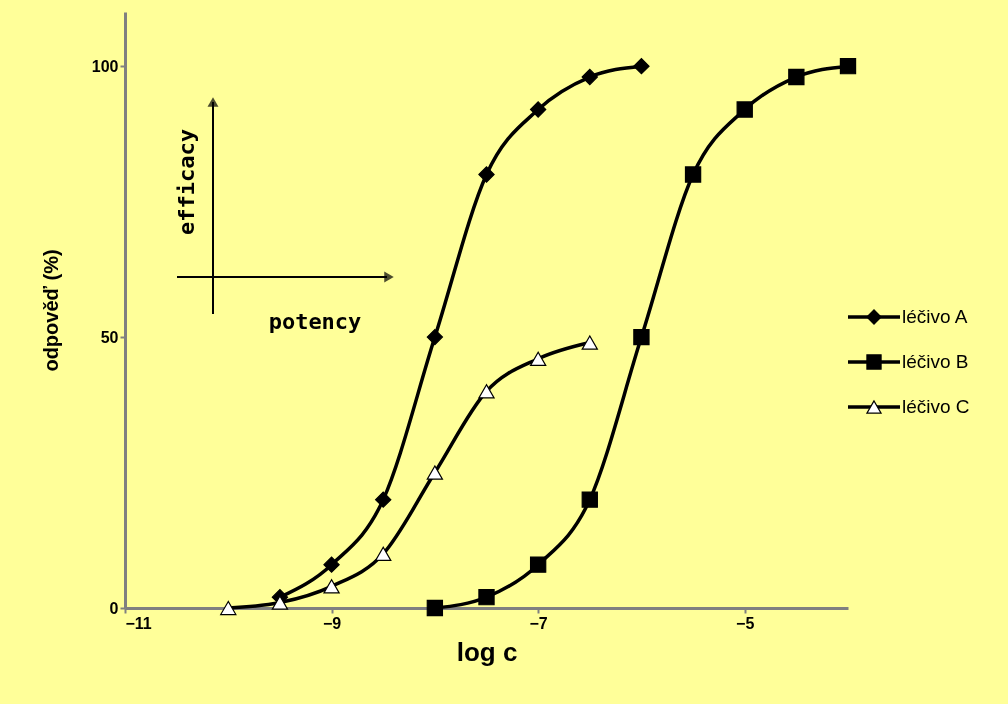 The image size is (1008, 704). Describe the element at coordinates (935, 361) in the screenshot. I see `legend-label: léčivo B` at that location.